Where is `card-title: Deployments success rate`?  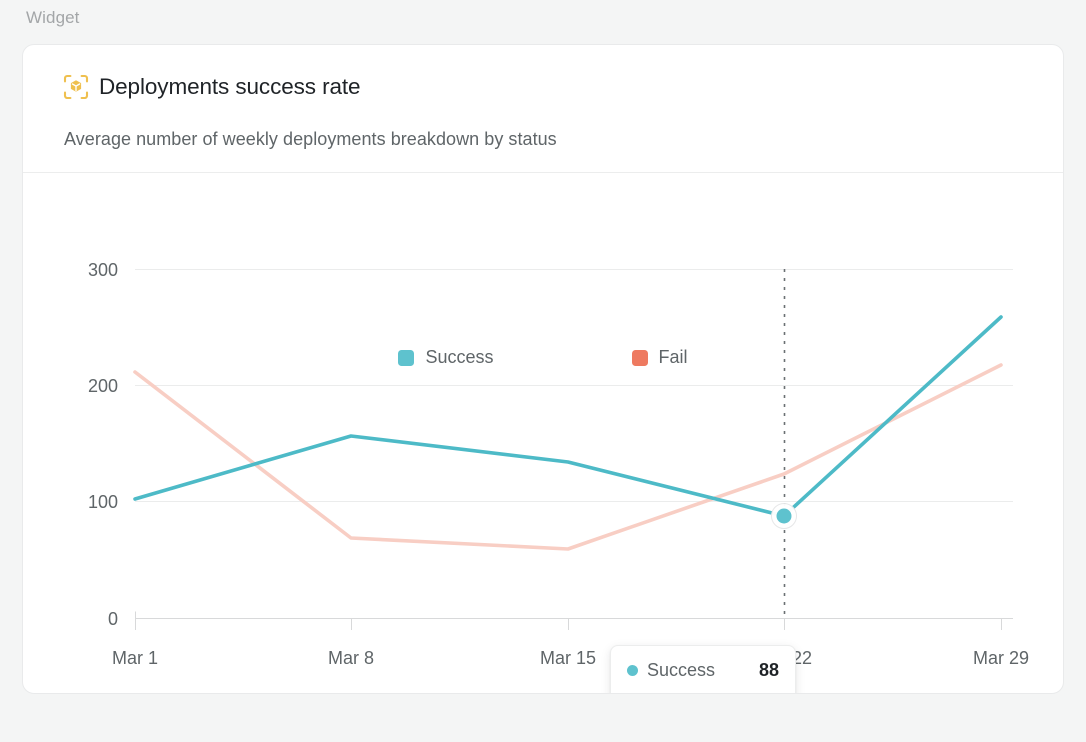 card-title: Deployments success rate is located at coordinates (230, 86).